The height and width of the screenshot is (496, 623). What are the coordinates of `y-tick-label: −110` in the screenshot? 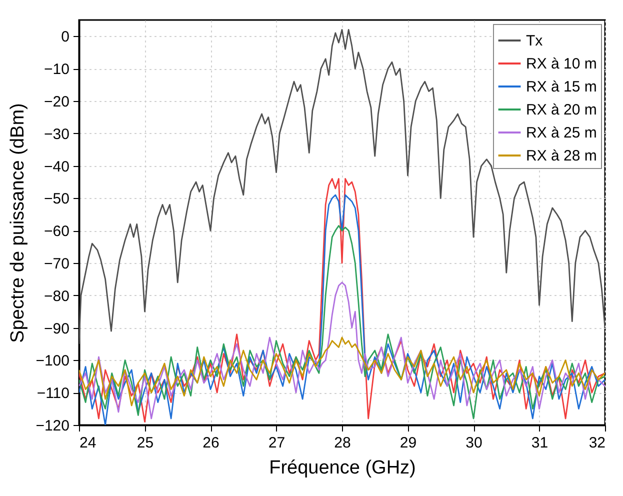 It's located at (53, 393).